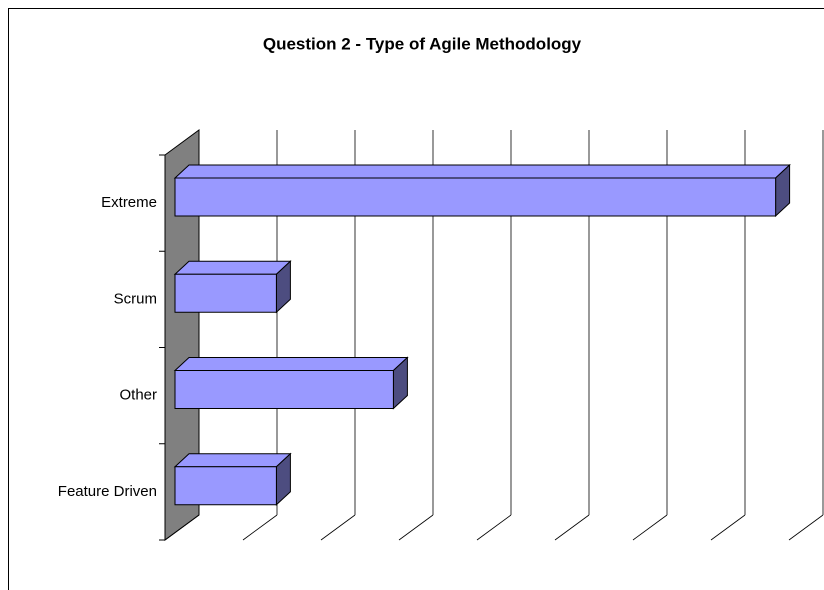 This screenshot has width=824, height=590. I want to click on y-tick-label: Scrum, so click(135, 298).